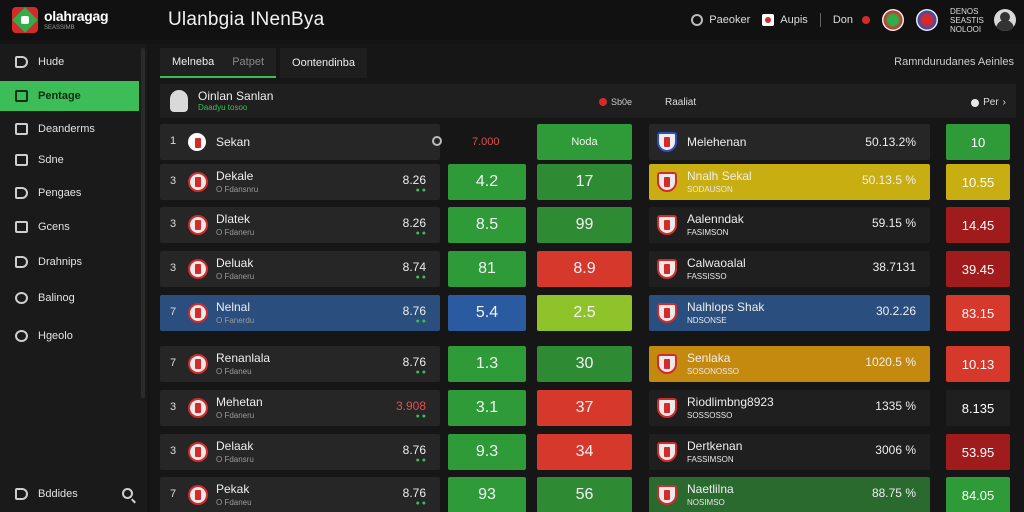  Describe the element at coordinates (233, 489) in the screenshot. I see `team-name: Pekak` at that location.